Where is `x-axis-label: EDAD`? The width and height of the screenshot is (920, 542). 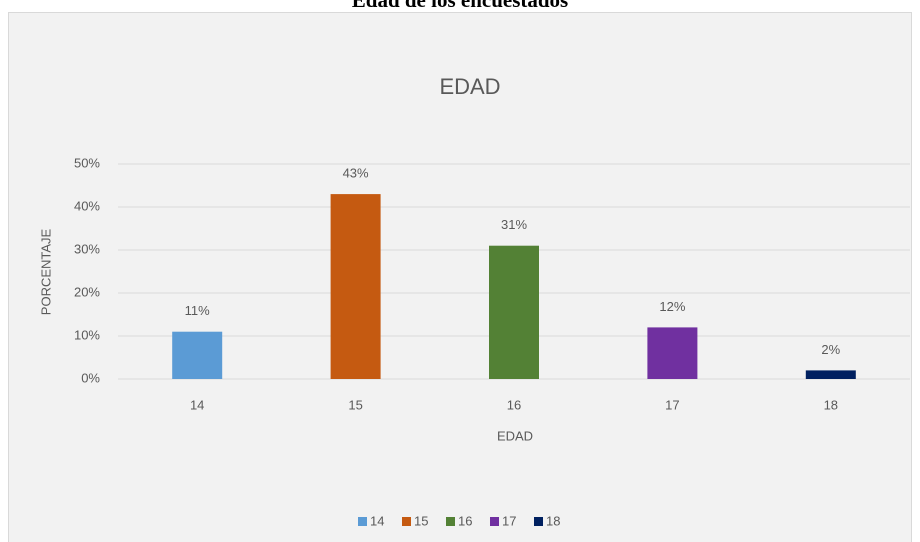 x-axis-label: EDAD is located at coordinates (515, 435).